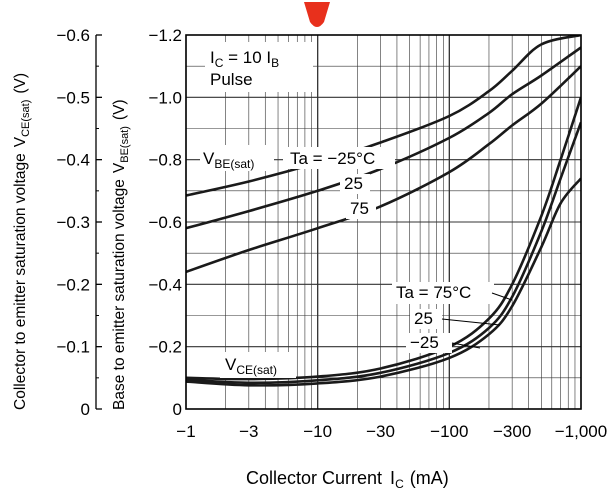 The height and width of the screenshot is (494, 611). I want to click on y-right-tick-label: −0.2, so click(165, 347).